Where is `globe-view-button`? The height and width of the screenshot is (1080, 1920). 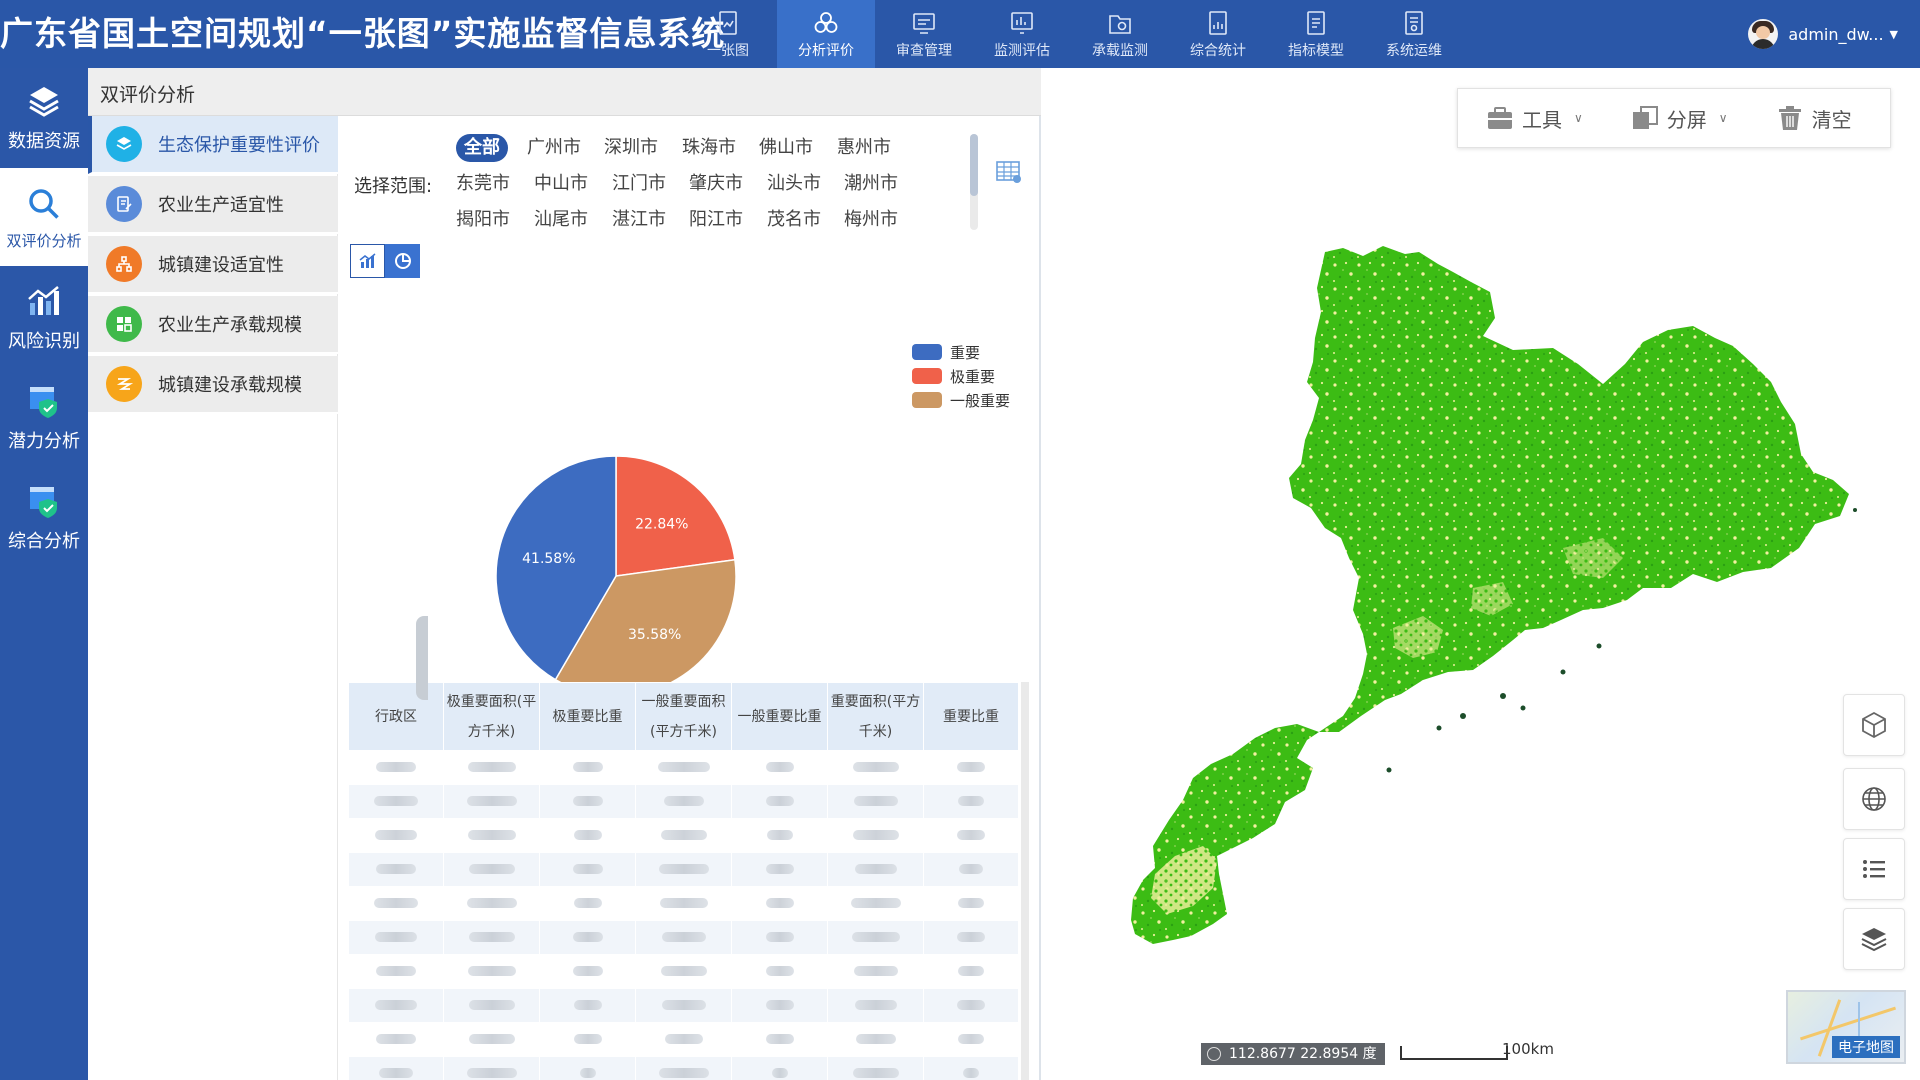 globe-view-button is located at coordinates (1874, 799).